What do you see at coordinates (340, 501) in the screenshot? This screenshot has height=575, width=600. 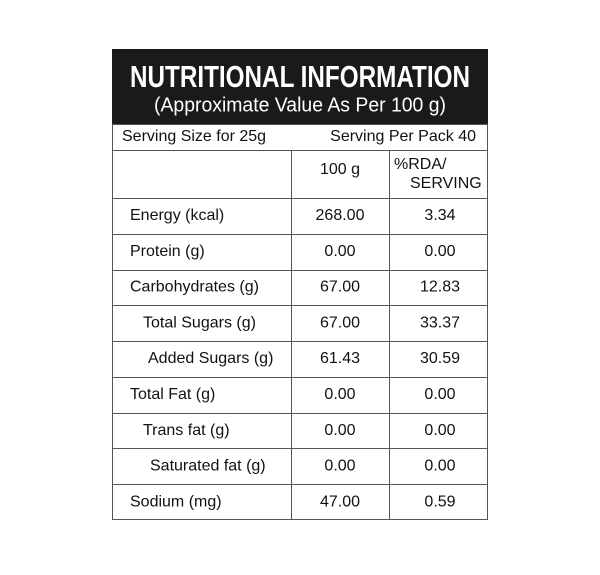 I see `value-100g: 47.00` at bounding box center [340, 501].